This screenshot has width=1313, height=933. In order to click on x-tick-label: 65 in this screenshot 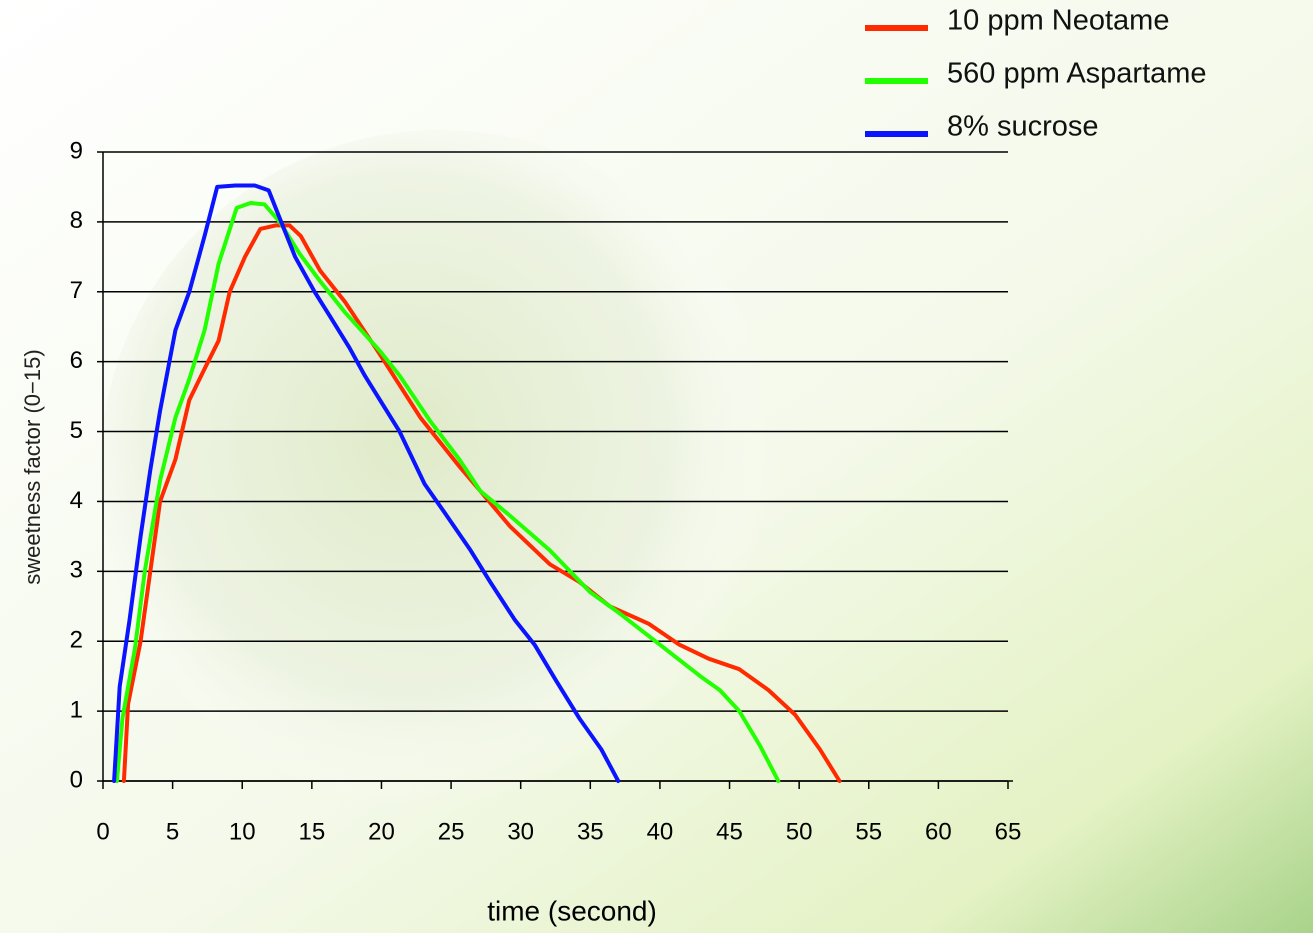, I will do `click(1008, 831)`.